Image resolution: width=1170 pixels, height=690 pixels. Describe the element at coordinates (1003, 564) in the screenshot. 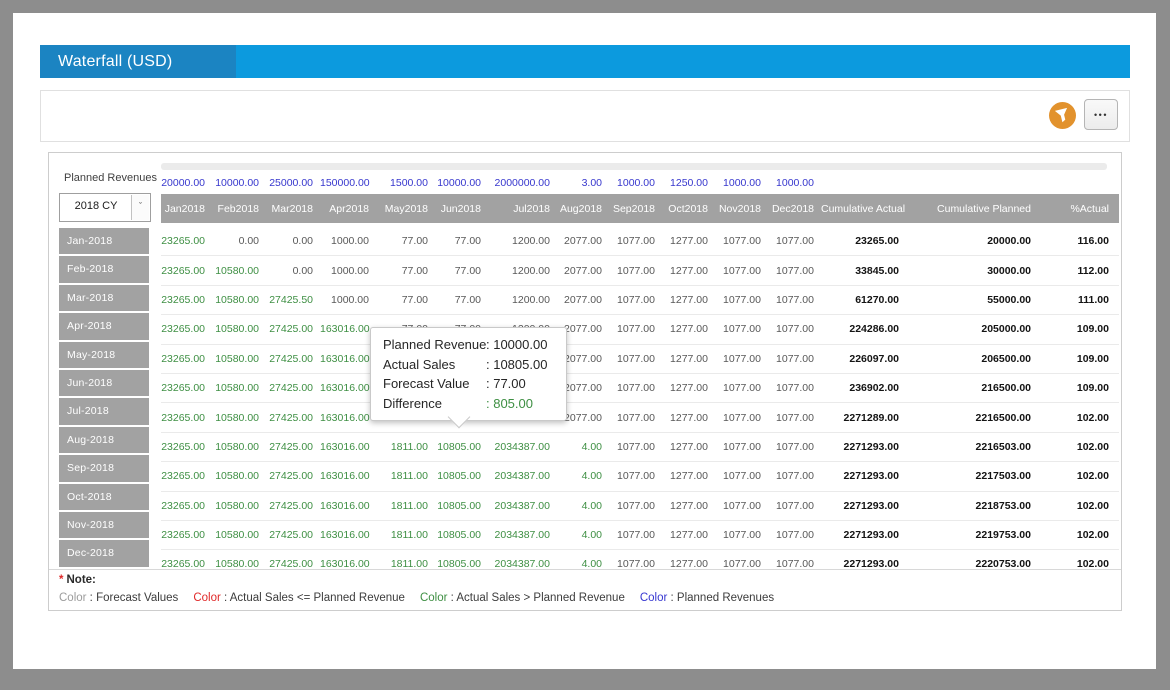

I see `cumulative-planned-value: 2220753.00` at that location.